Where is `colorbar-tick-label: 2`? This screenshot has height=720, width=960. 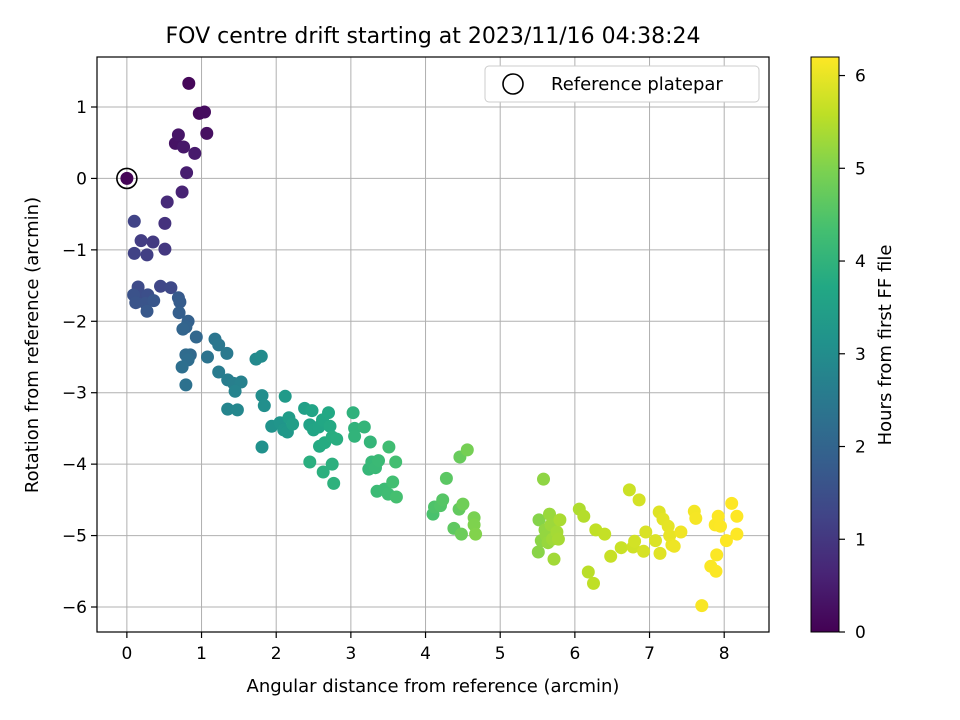
colorbar-tick-label: 2 is located at coordinates (860, 448).